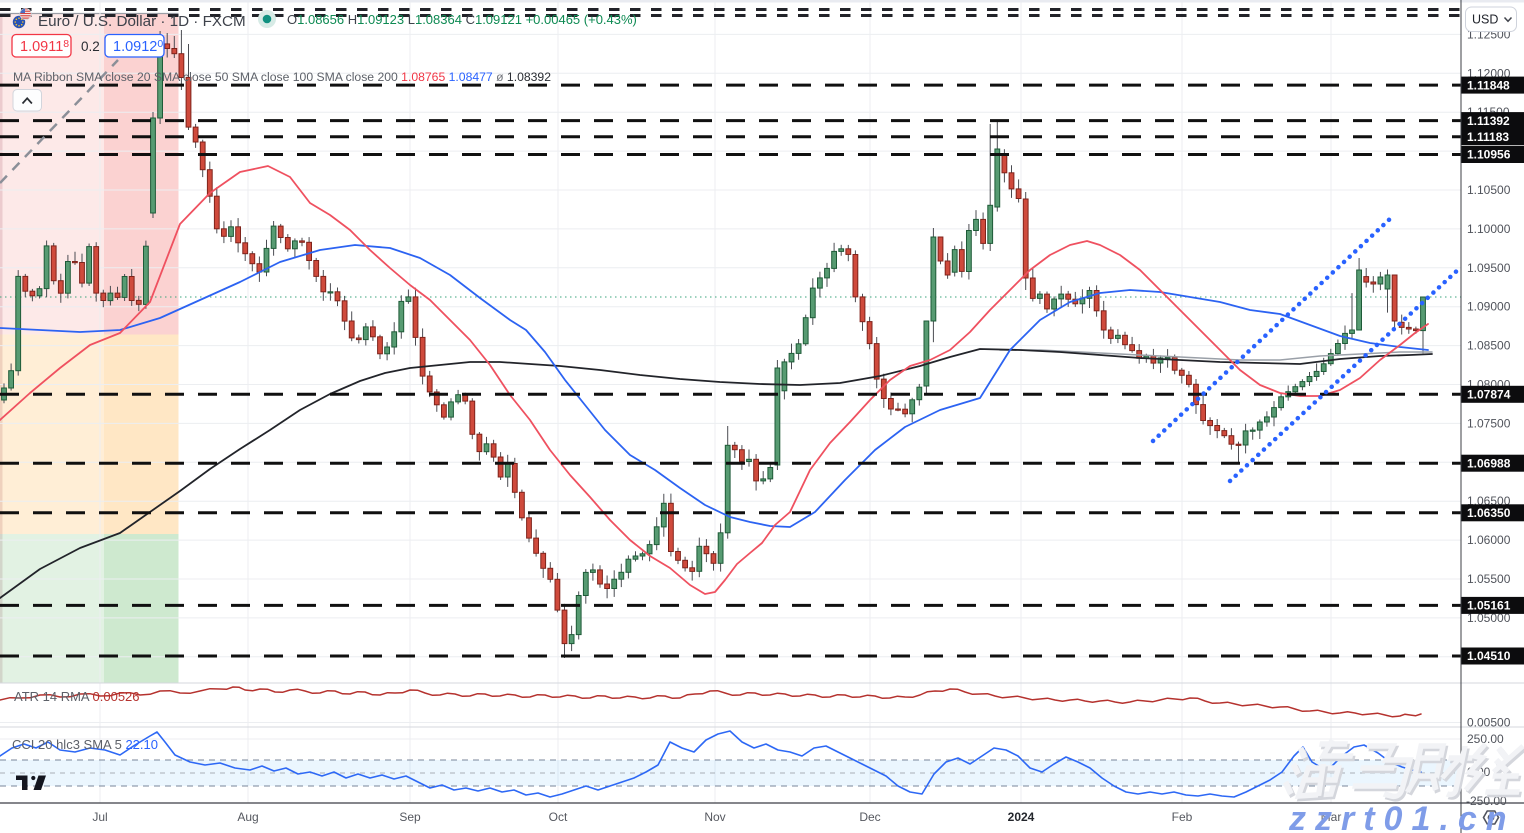 The height and width of the screenshot is (833, 1524). I want to click on svg-text: -250.00, so click(1486, 801).